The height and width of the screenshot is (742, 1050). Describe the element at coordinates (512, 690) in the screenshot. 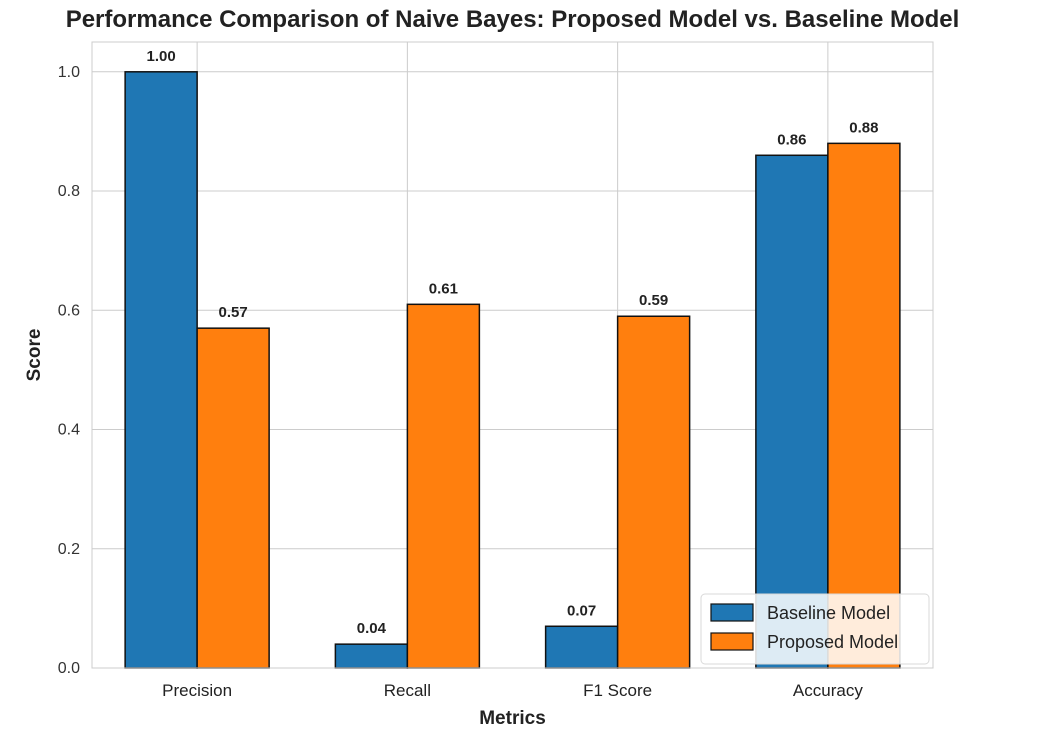

I see `x-axis-ticks: Precision Recall F1 Score Accuracy` at that location.